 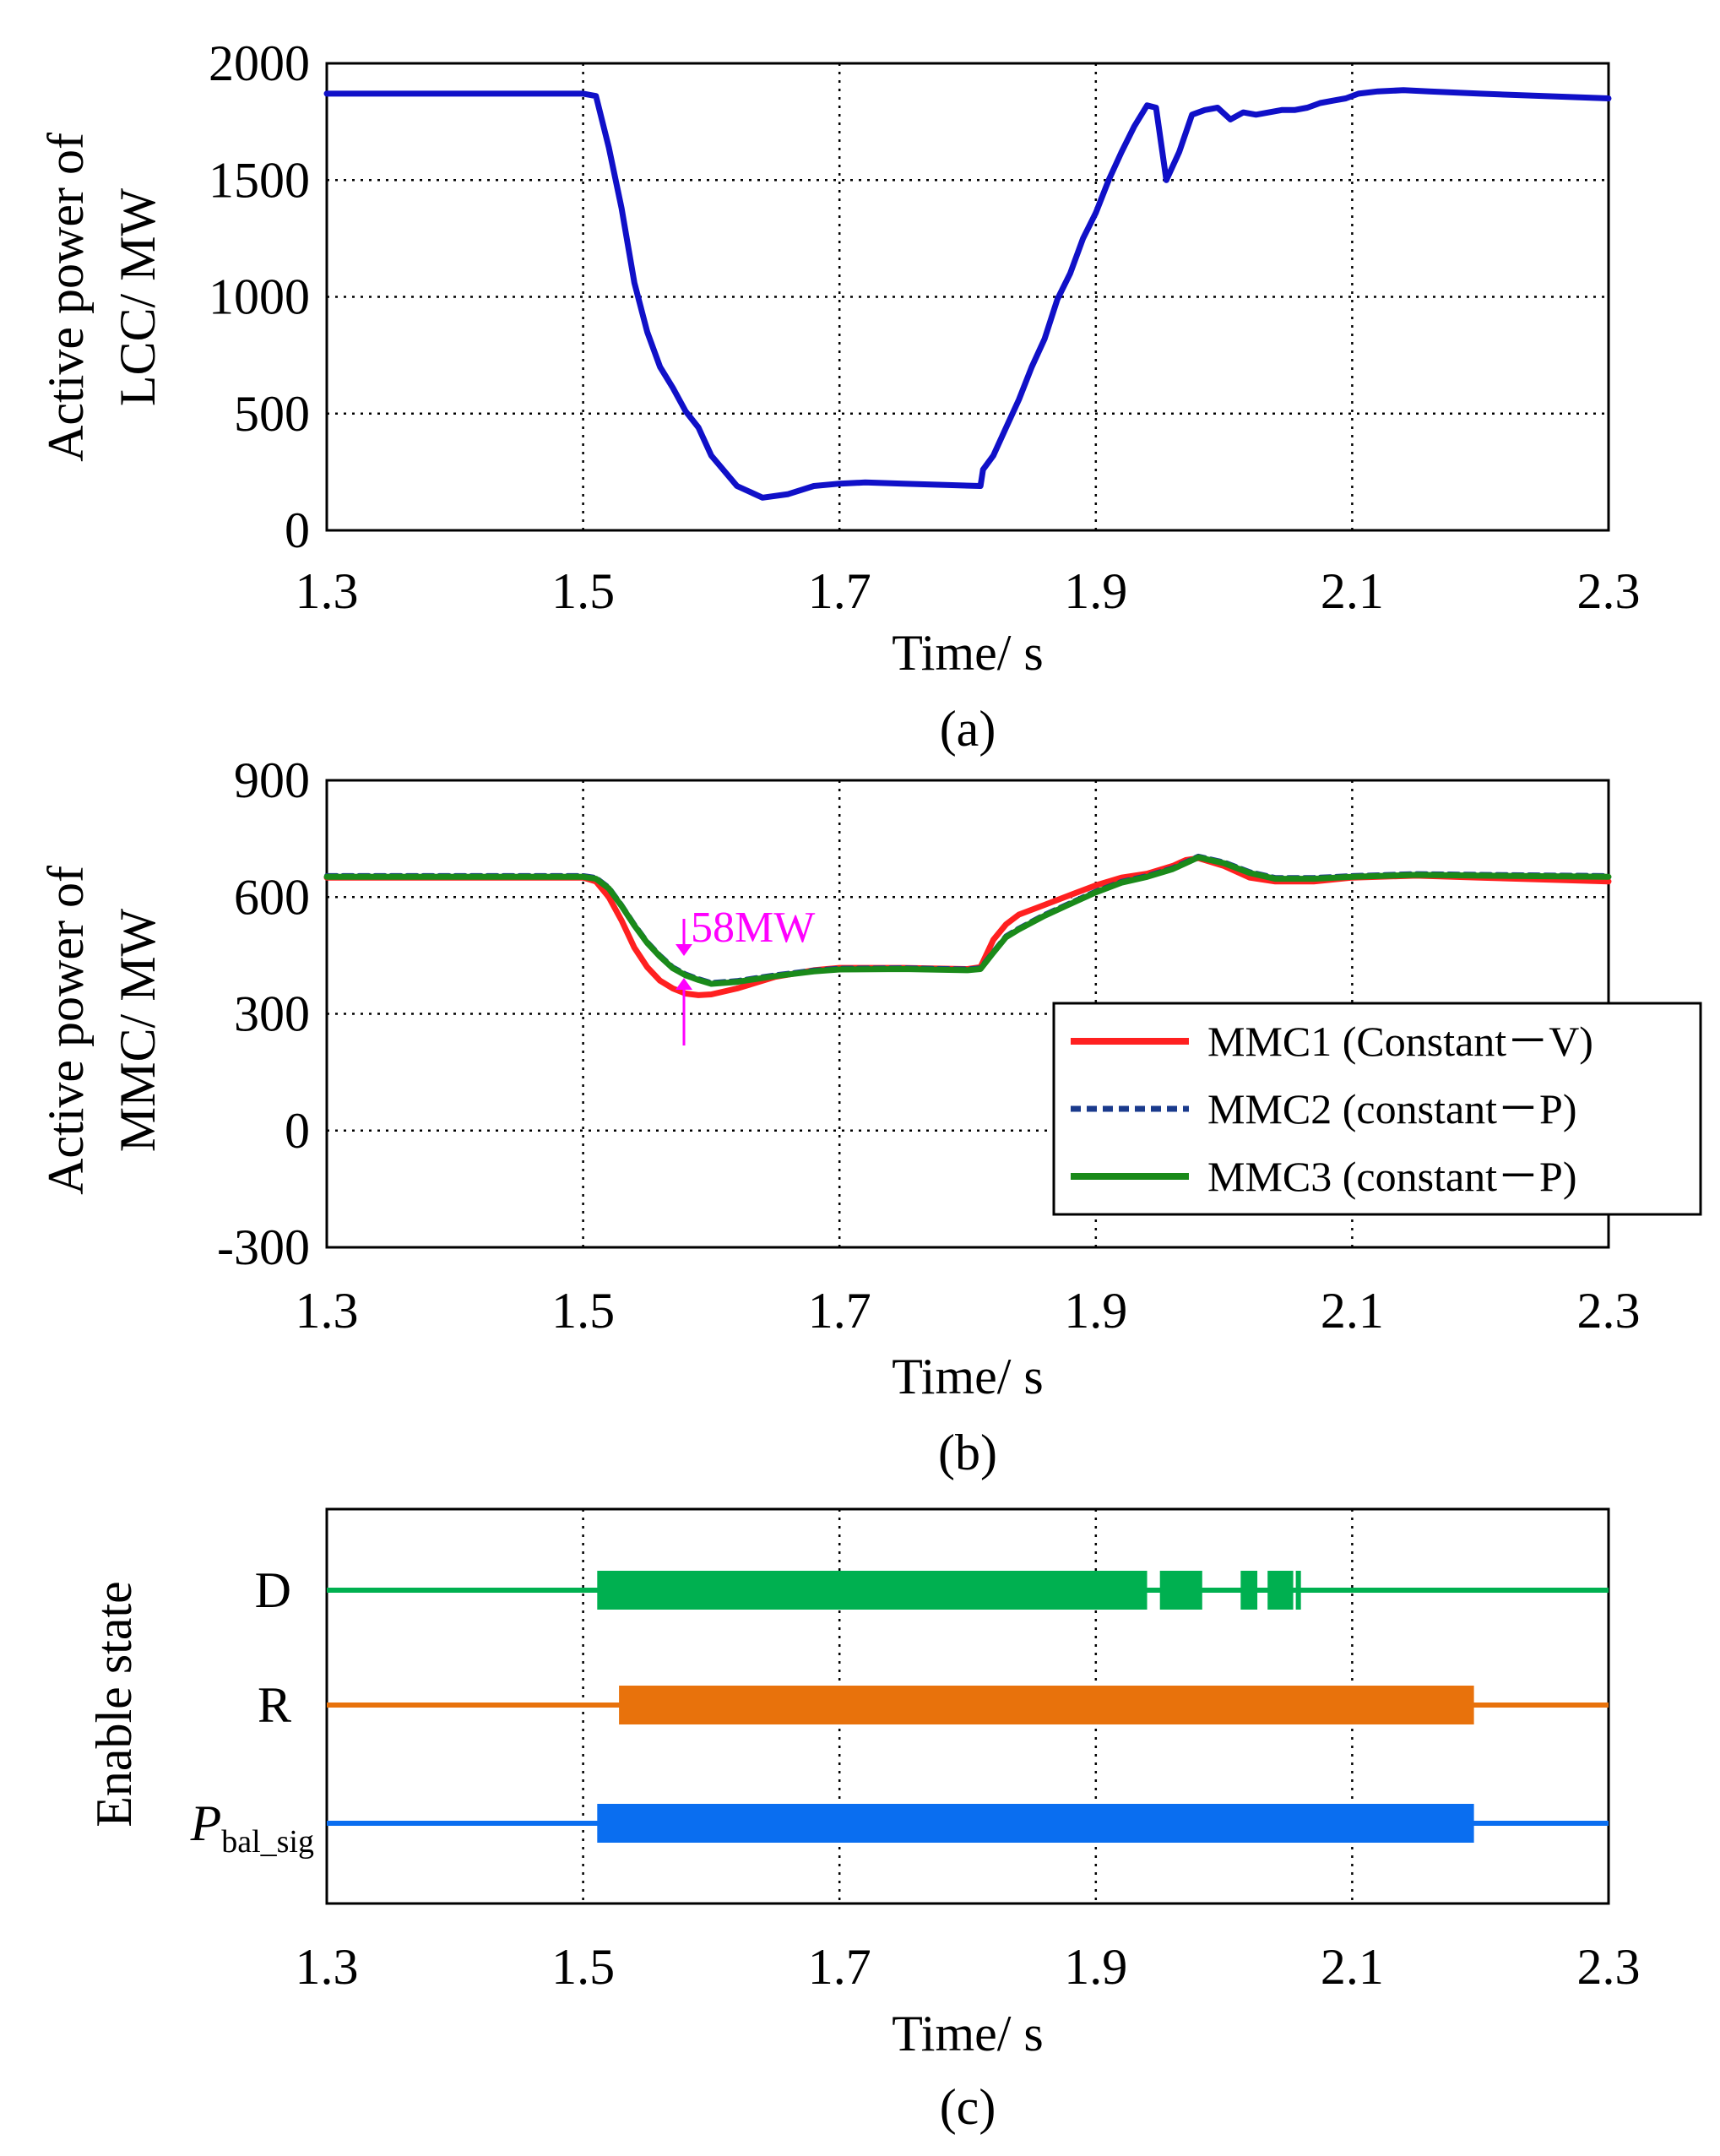 What do you see at coordinates (968, 729) in the screenshot?
I see `panel-a-caption: (a)` at bounding box center [968, 729].